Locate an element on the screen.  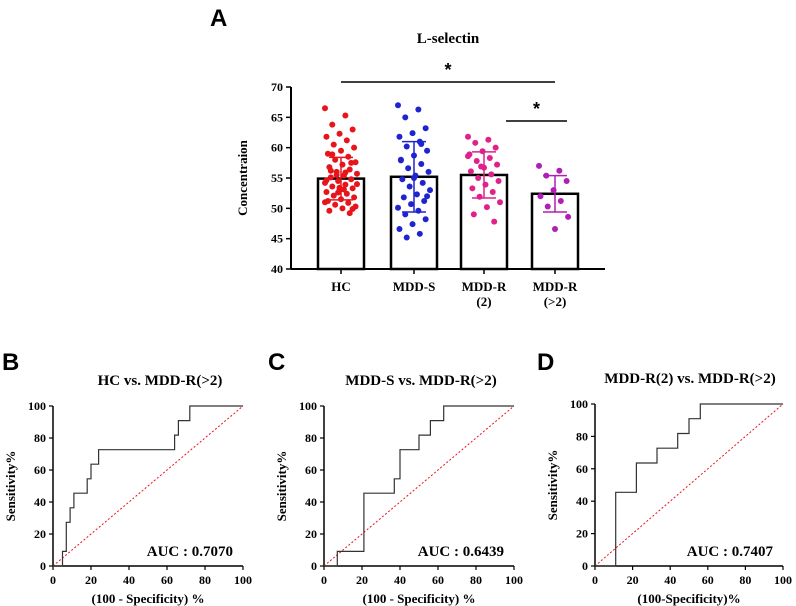
chart-c-y-tick-label: 80 is located at coordinates (311, 438).